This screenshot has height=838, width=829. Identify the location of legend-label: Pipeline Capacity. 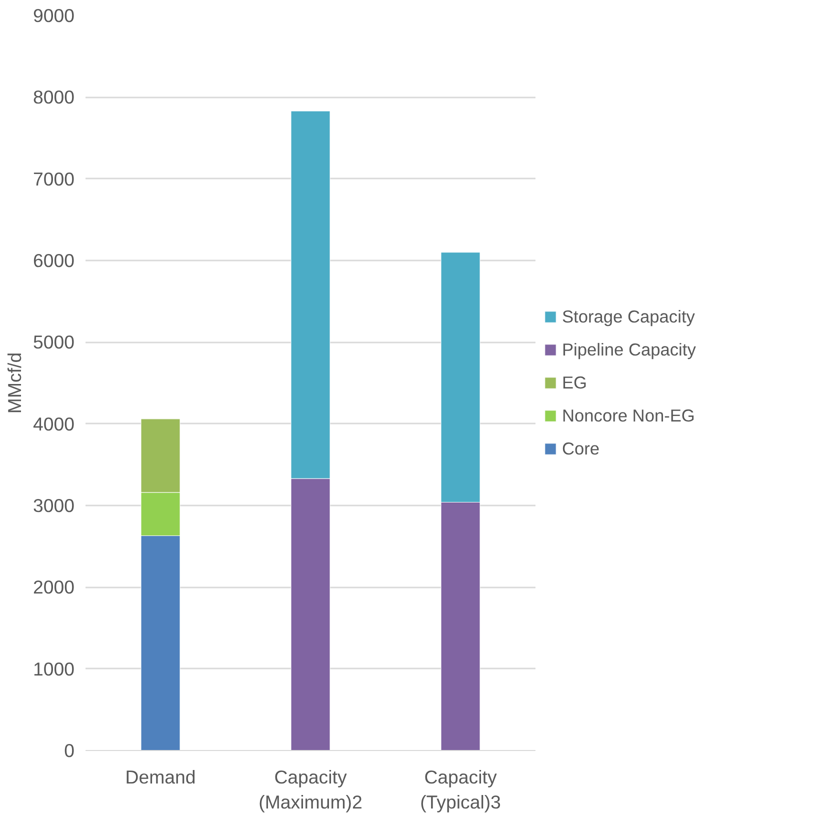
(629, 349).